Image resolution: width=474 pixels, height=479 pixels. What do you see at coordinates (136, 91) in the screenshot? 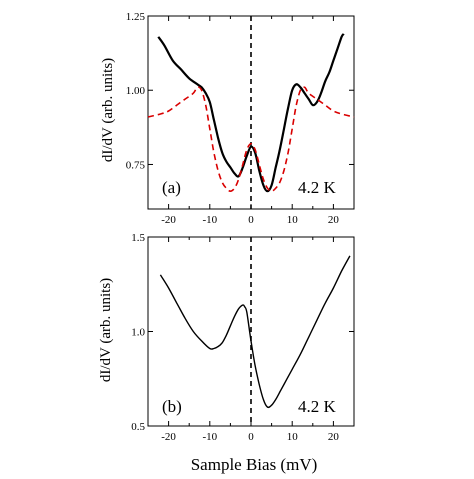
I see `panel-a-y-tick-label: 1.00` at bounding box center [136, 91].